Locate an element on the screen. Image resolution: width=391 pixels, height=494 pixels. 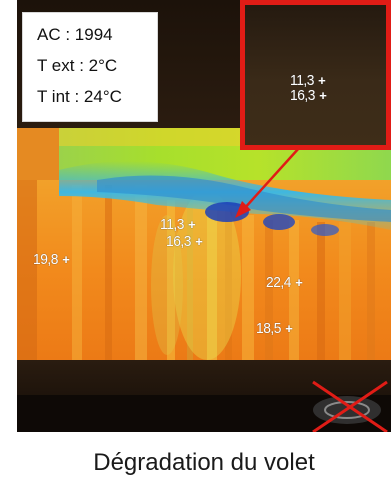
caption: Dégradation du volet is located at coordinates (204, 462).